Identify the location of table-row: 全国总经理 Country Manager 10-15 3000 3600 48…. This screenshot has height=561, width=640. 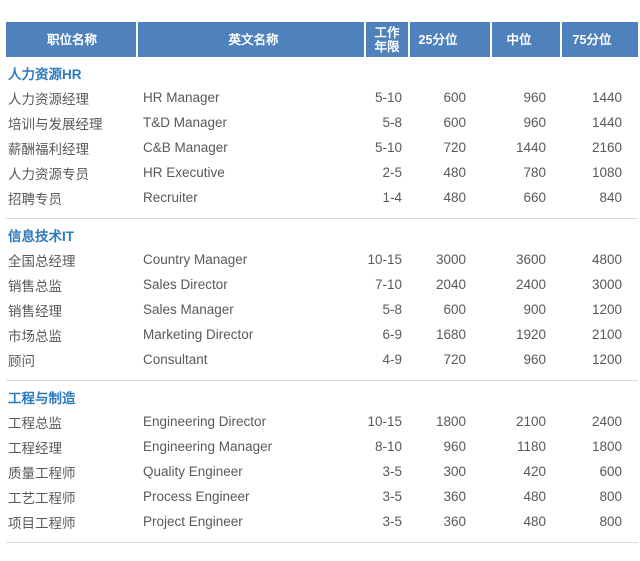
(322, 259).